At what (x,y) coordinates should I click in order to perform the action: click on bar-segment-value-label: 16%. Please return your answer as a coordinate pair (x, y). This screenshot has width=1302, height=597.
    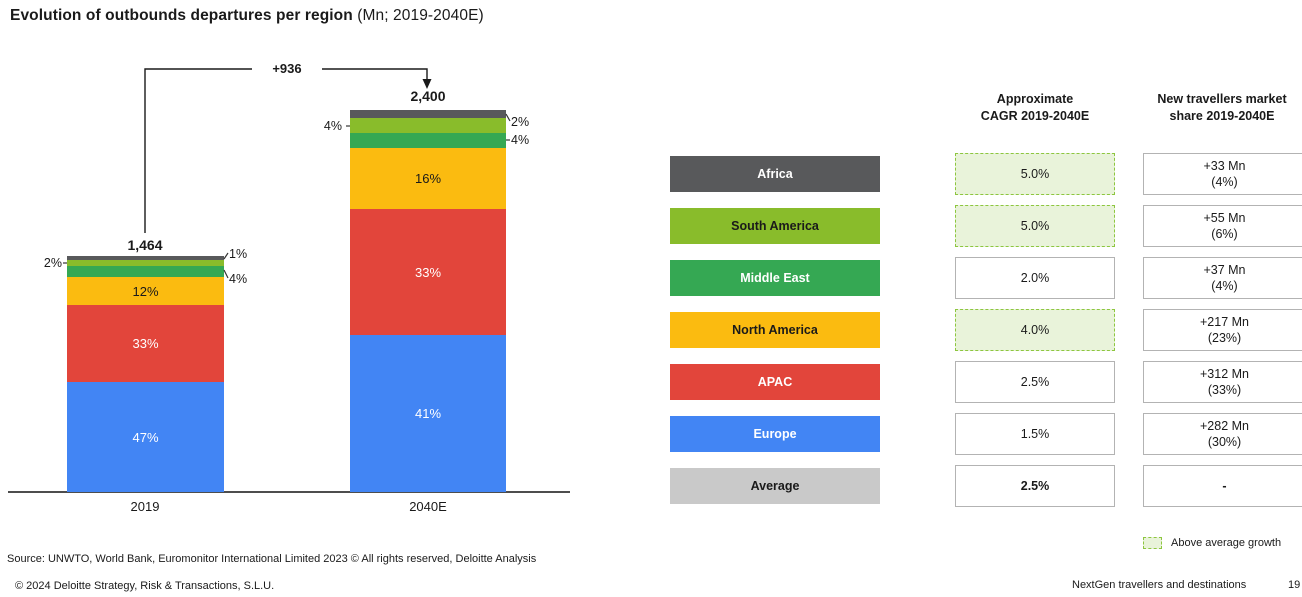
    Looking at the image, I should click on (428, 178).